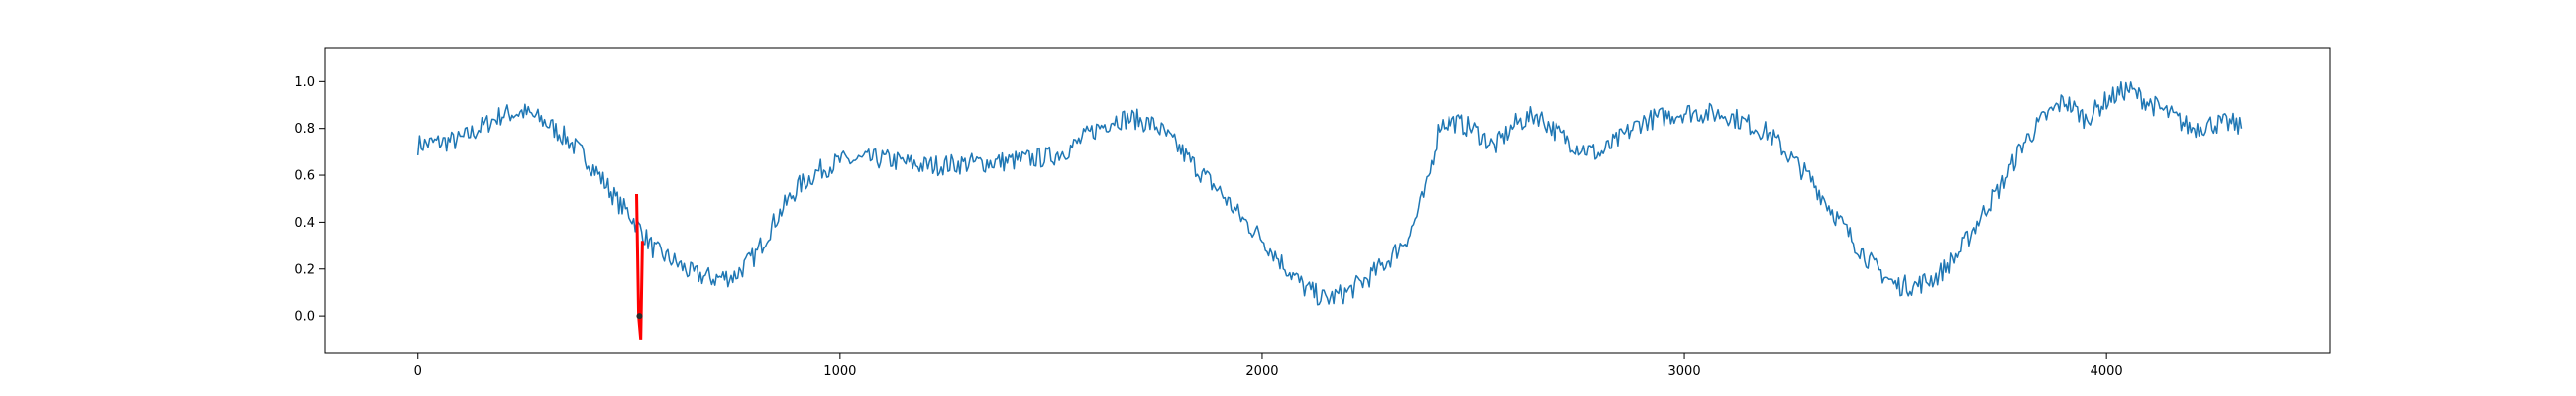 The height and width of the screenshot is (396, 2576). I want to click on x-tick-label: 2000, so click(1261, 372).